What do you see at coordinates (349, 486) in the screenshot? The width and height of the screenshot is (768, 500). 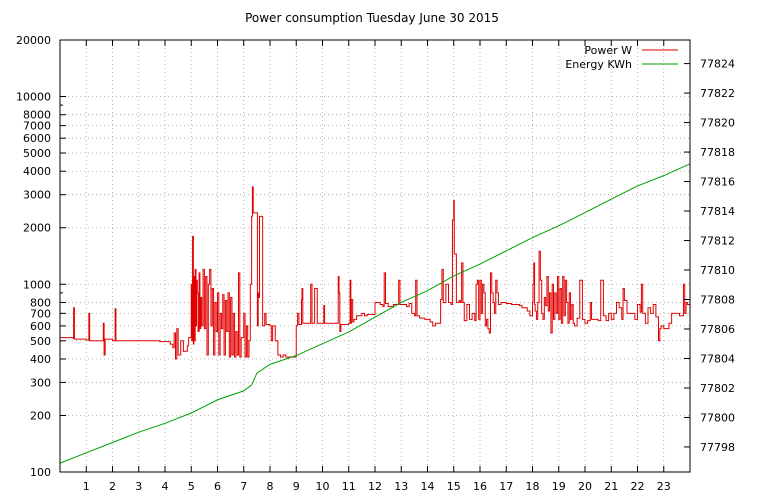 I see `x-tick-label: 11` at bounding box center [349, 486].